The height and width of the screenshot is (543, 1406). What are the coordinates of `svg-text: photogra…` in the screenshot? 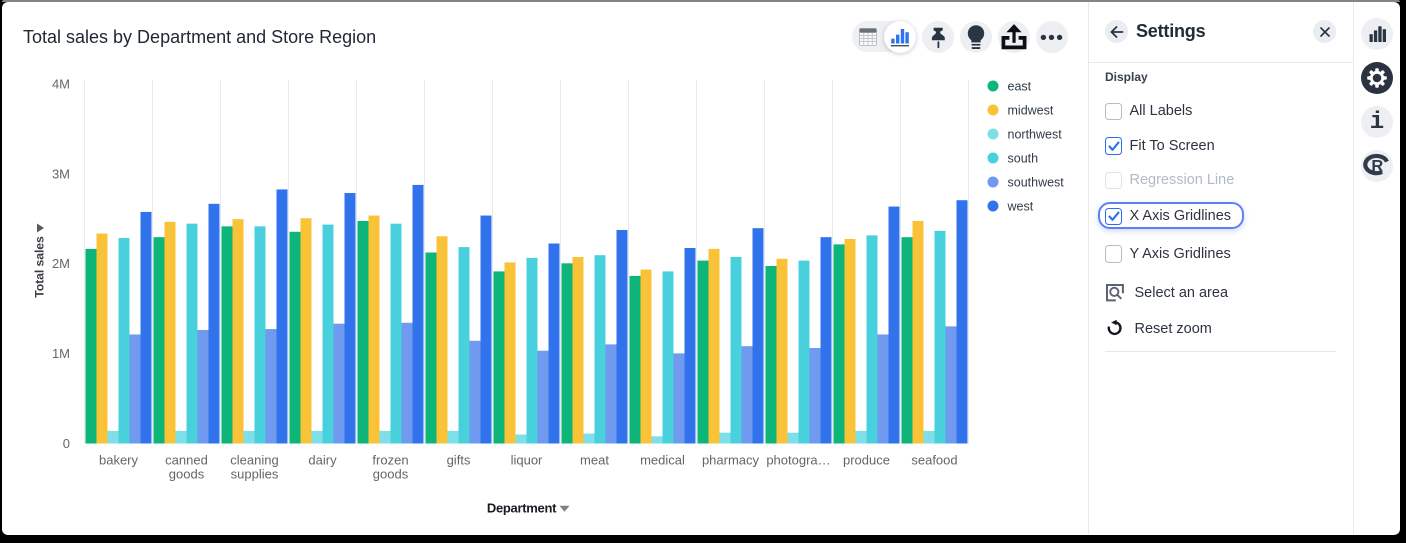 It's located at (798, 460).